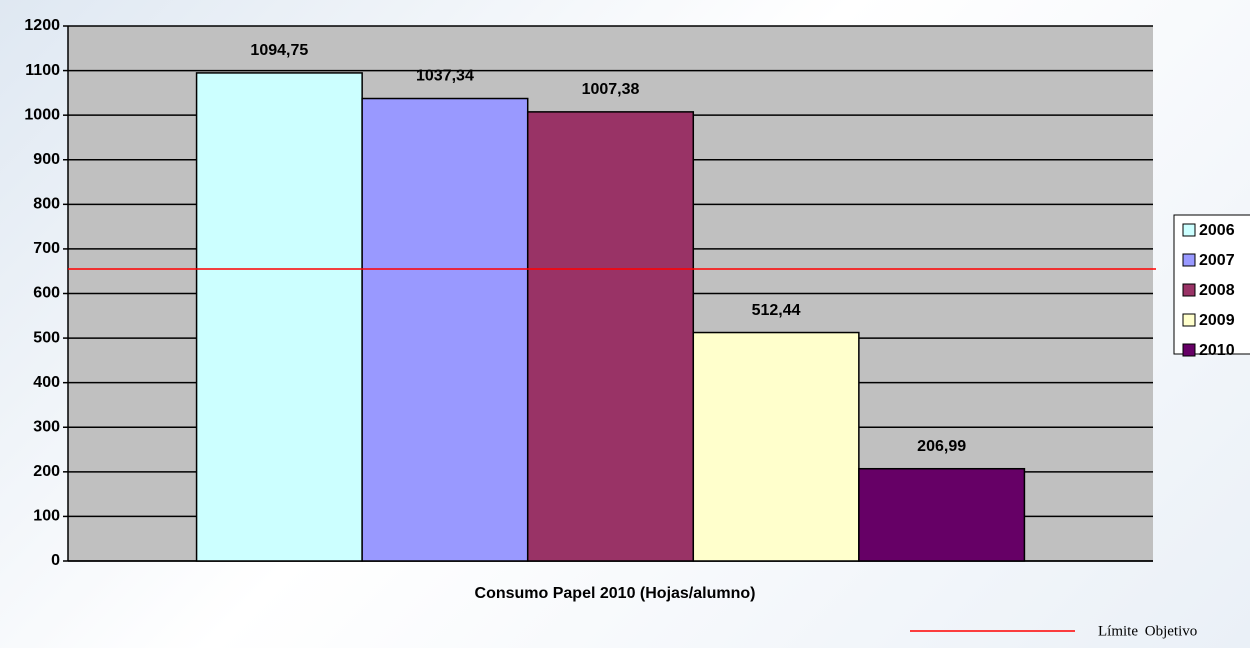 The image size is (1250, 648). I want to click on data-label: 1094,75, so click(279, 50).